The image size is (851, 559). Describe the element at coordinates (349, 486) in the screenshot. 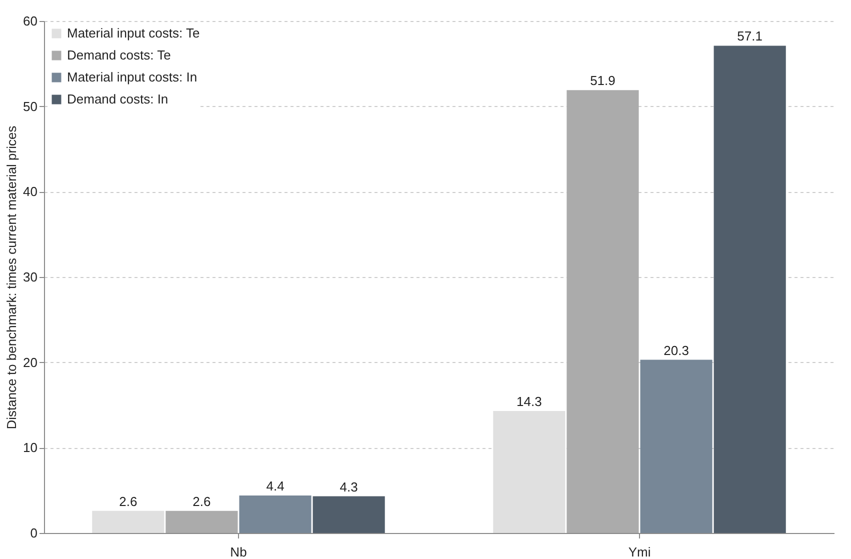

I see `data-label: 4.3` at that location.